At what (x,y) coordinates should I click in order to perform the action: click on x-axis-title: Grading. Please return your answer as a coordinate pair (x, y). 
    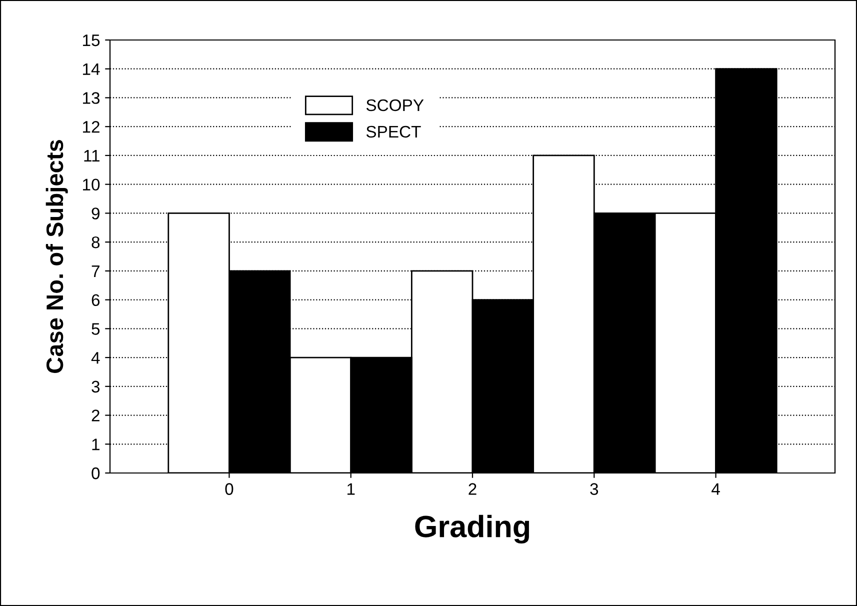
    Looking at the image, I should click on (472, 529).